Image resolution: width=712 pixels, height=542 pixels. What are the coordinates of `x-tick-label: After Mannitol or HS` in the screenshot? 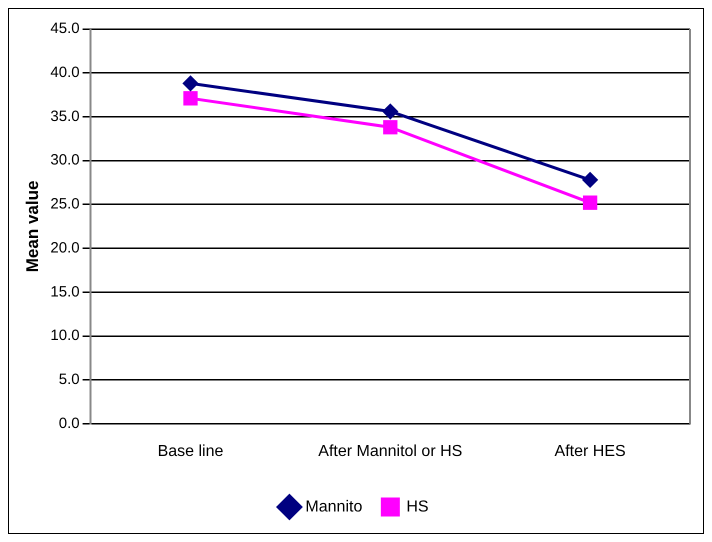 It's located at (390, 451).